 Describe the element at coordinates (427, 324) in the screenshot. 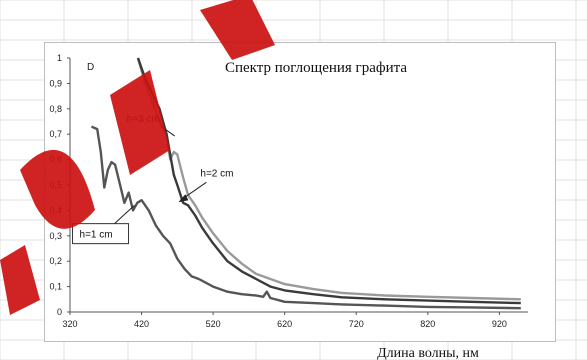

I see `x-tick-label: 820` at that location.